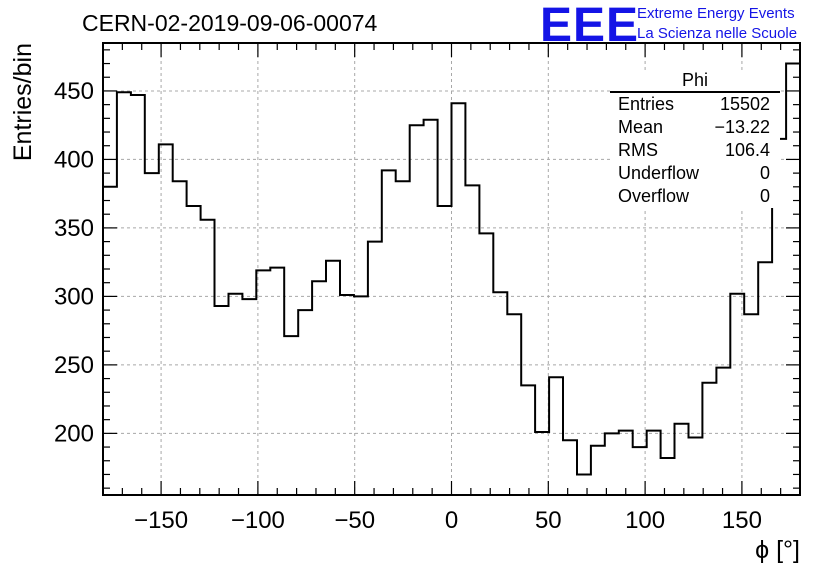  Describe the element at coordinates (716, 13) in the screenshot. I see `logo-subtitle-line1: Extreme Energy Events` at that location.